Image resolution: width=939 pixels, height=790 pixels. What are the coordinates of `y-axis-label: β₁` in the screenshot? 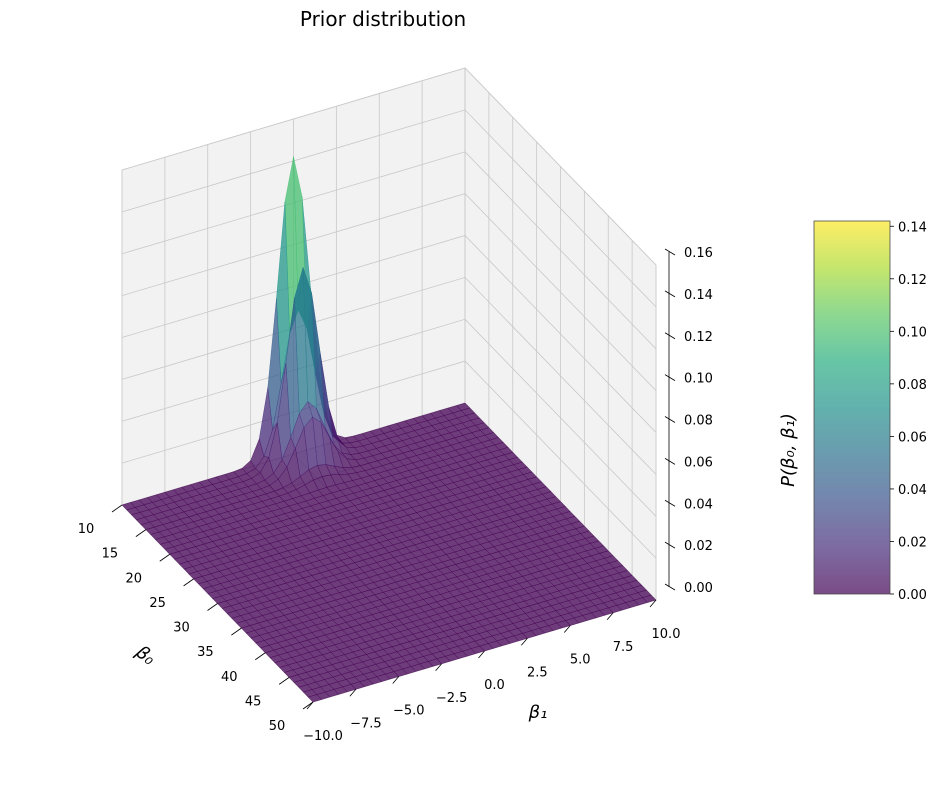 It's located at (538, 712).